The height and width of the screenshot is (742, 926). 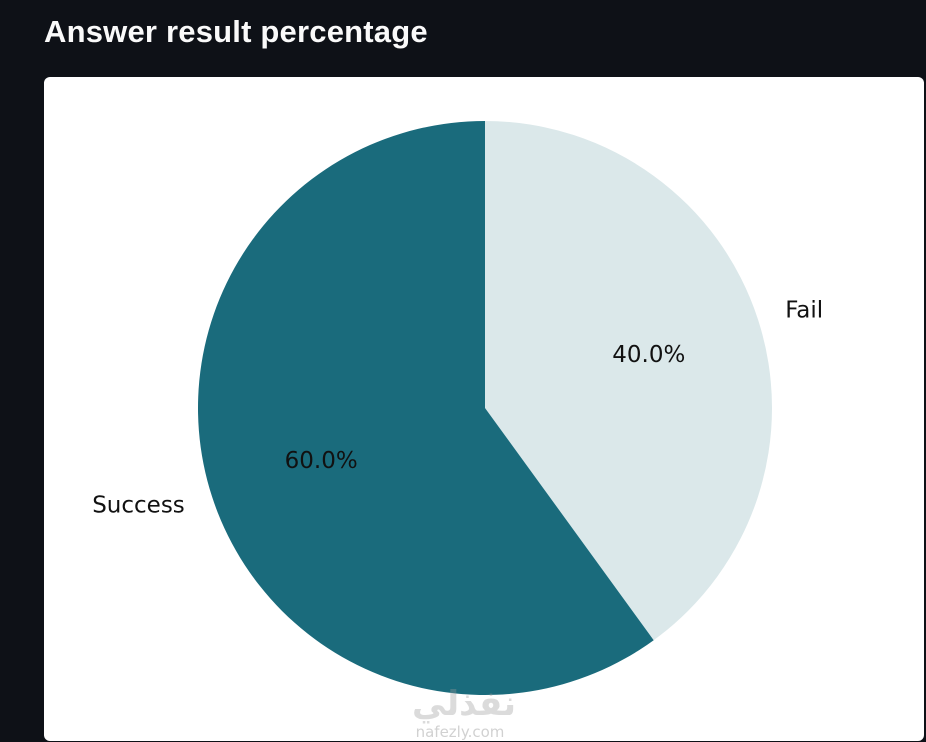 I want to click on pie-percent-label-success: 60.0%, so click(x=321, y=461).